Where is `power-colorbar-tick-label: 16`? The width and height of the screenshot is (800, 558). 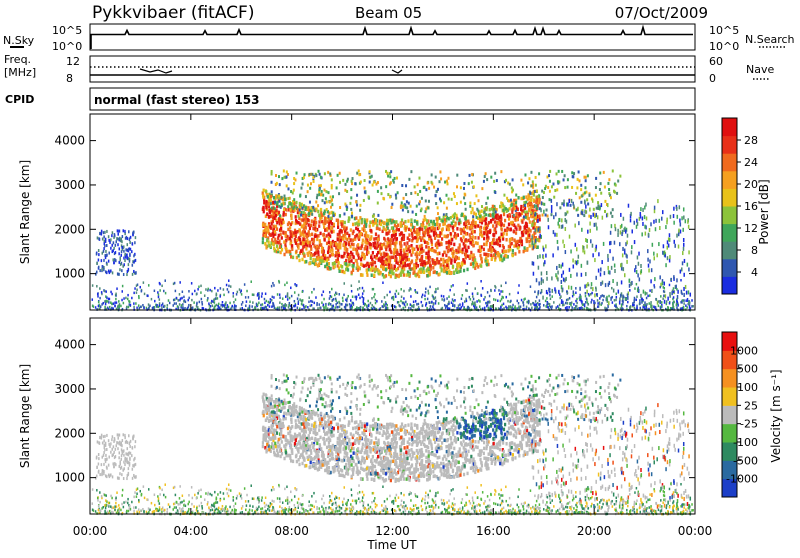 power-colorbar-tick-label: 16 is located at coordinates (751, 206).